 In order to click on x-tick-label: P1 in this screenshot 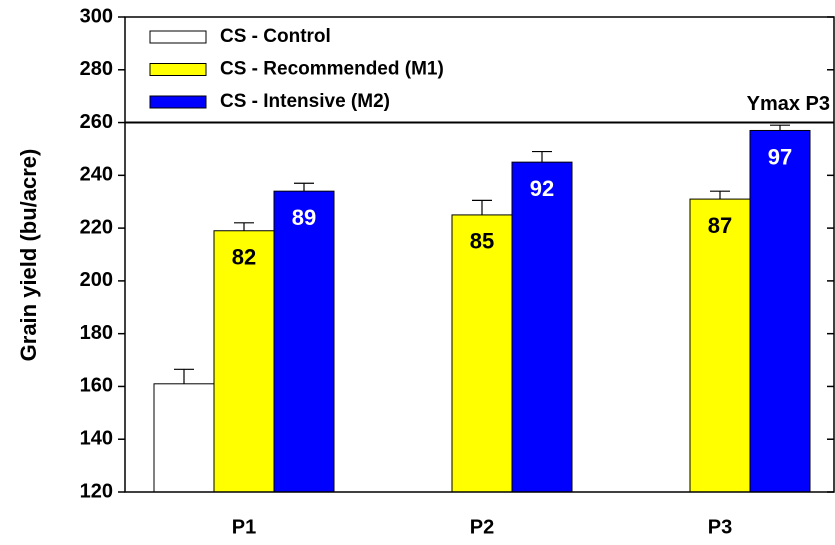, I will do `click(244, 527)`.